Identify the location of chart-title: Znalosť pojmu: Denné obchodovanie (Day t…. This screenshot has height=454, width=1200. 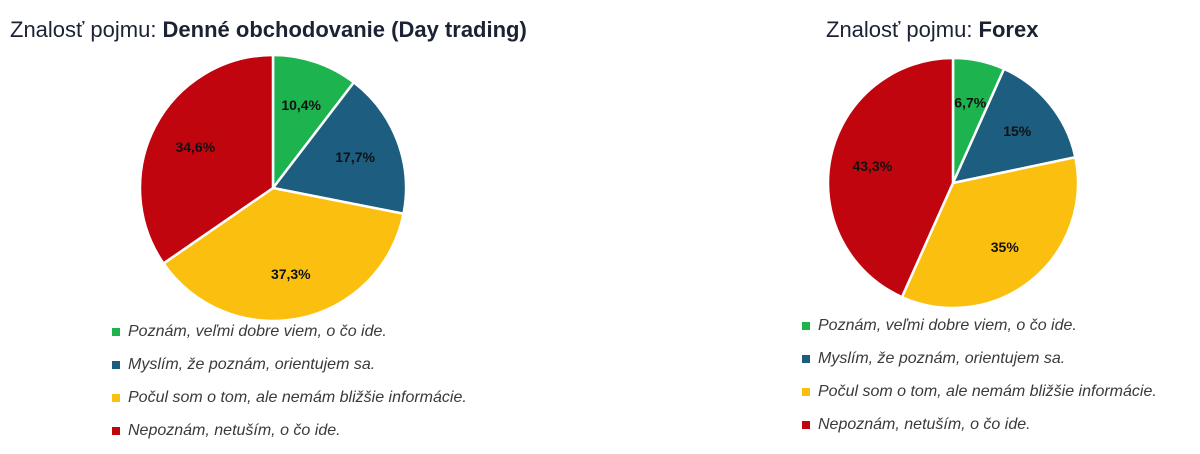
(268, 30).